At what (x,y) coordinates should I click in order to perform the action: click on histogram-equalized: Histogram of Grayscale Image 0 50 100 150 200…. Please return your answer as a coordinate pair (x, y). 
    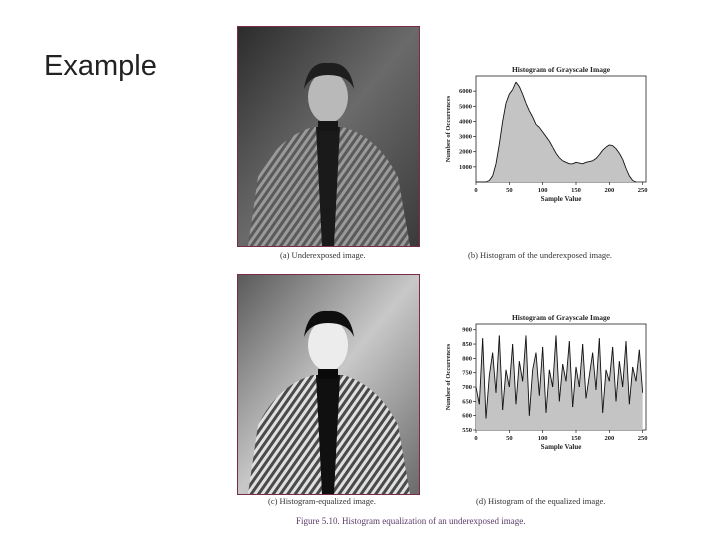
    Looking at the image, I should click on (549, 385).